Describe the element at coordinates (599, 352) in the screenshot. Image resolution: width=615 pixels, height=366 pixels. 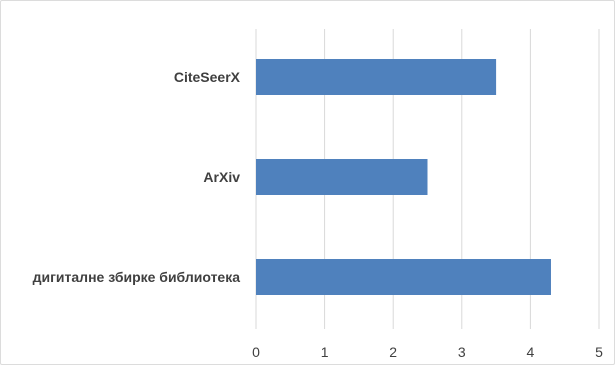
I see `x-tick-label: 5` at that location.